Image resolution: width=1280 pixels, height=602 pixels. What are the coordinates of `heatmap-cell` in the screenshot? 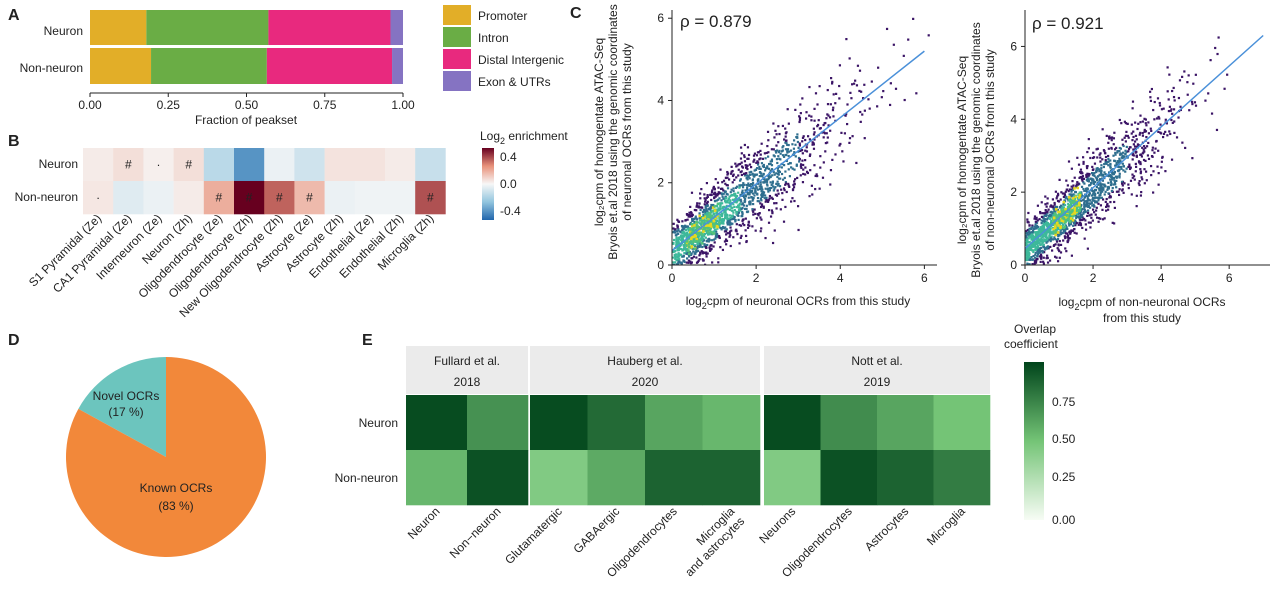 It's located at (249, 165).